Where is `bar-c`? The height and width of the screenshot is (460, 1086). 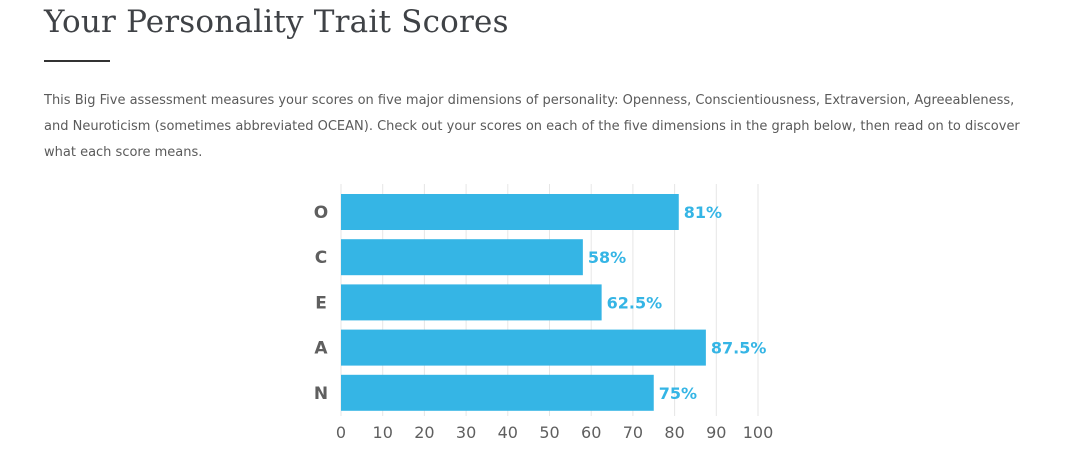 bar-c is located at coordinates (462, 257).